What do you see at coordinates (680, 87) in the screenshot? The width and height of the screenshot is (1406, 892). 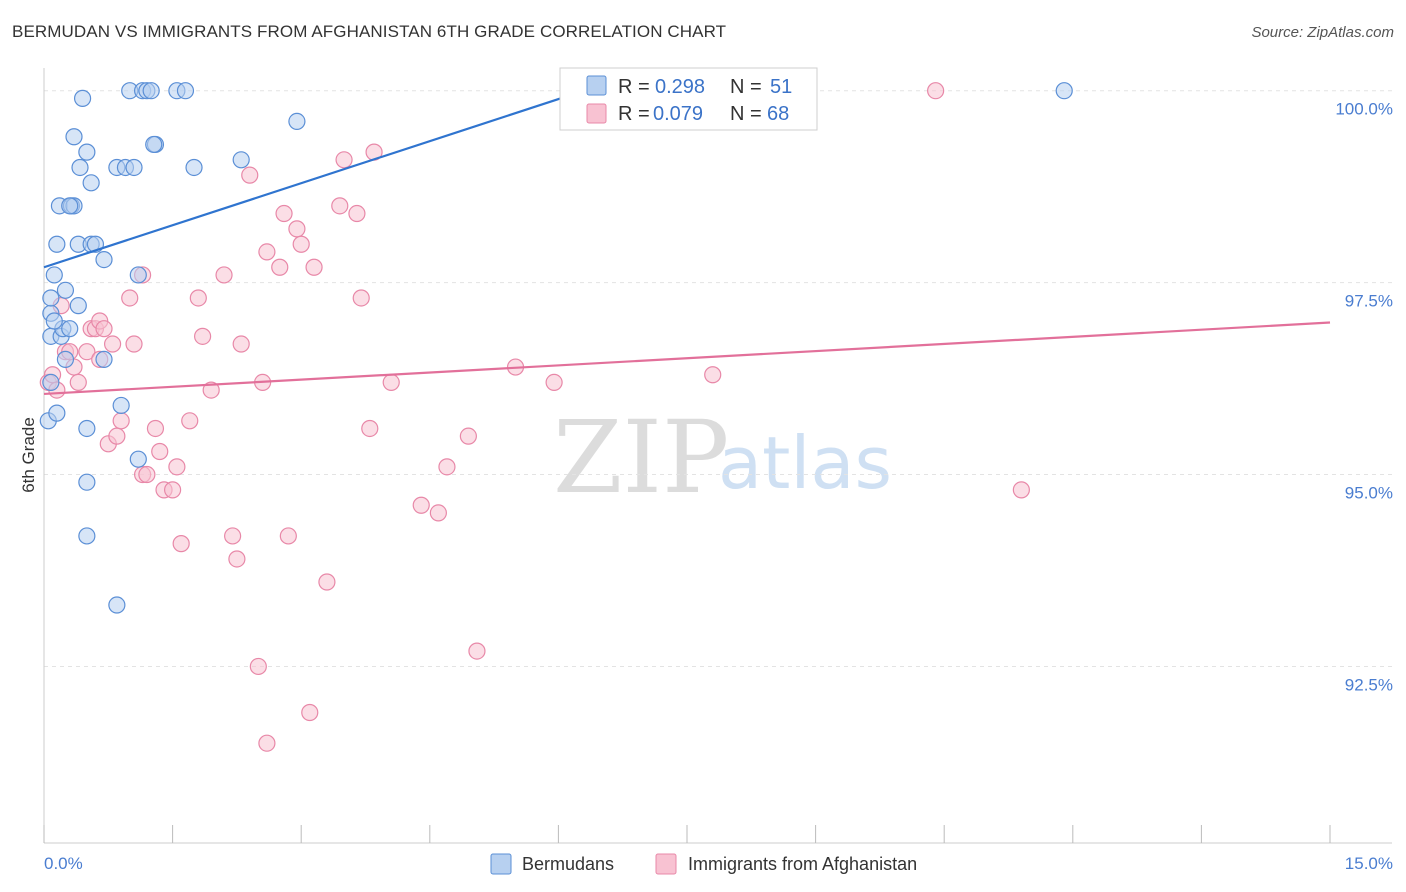 I see `legend-r-value-1: 0.298` at bounding box center [680, 87].